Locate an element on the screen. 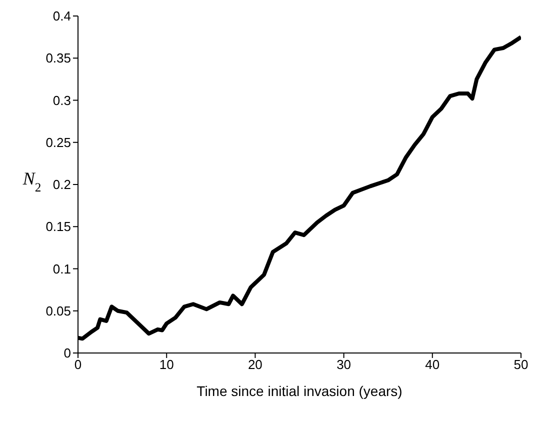 This screenshot has height=423, width=537. y-tick-label: 0.15 is located at coordinates (58, 226).